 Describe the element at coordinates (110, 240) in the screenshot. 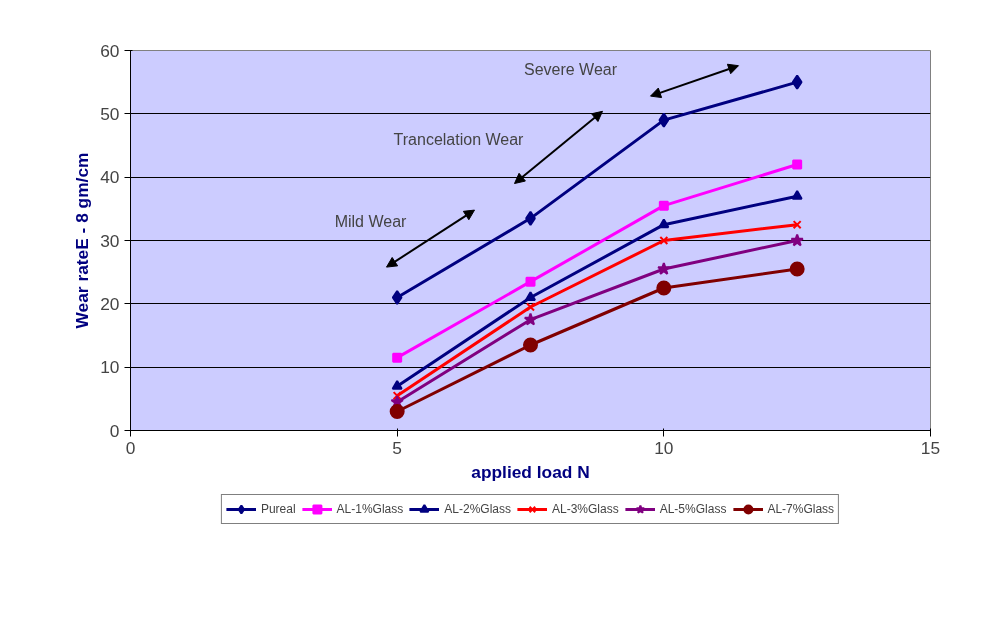

I see `y-tick-label: 30` at that location.